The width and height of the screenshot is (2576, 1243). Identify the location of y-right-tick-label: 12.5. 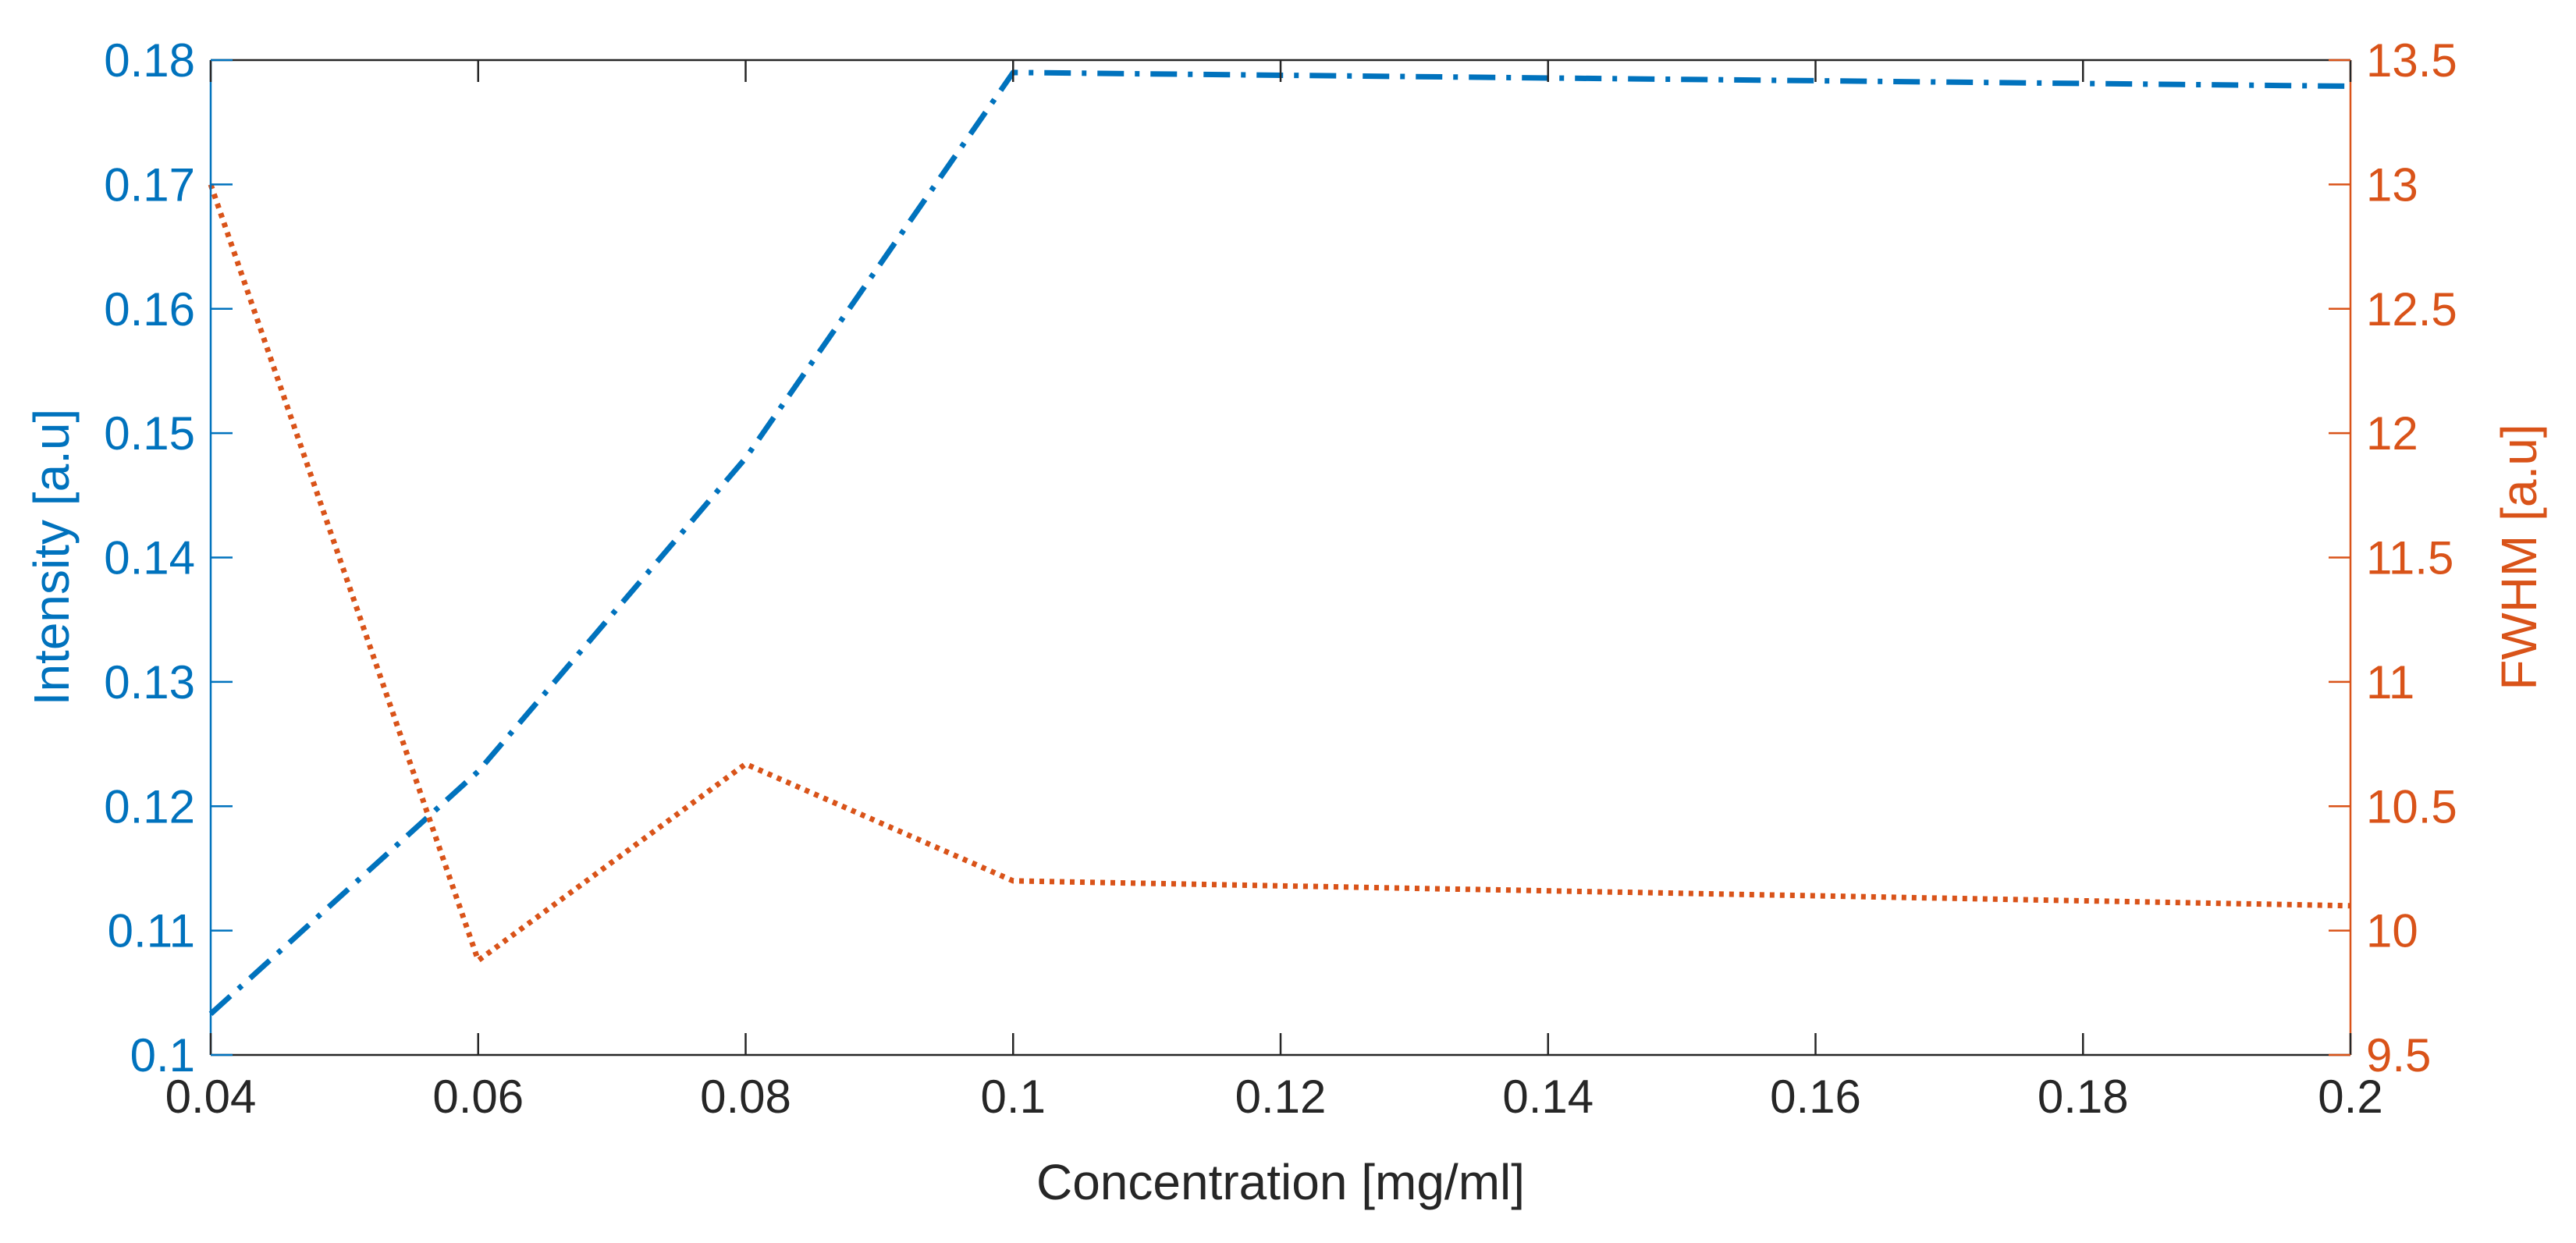
(2411, 310).